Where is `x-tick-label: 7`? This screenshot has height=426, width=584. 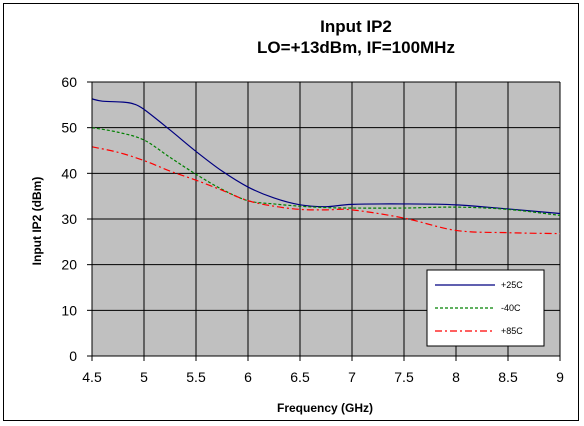
x-tick-label: 7 is located at coordinates (352, 377).